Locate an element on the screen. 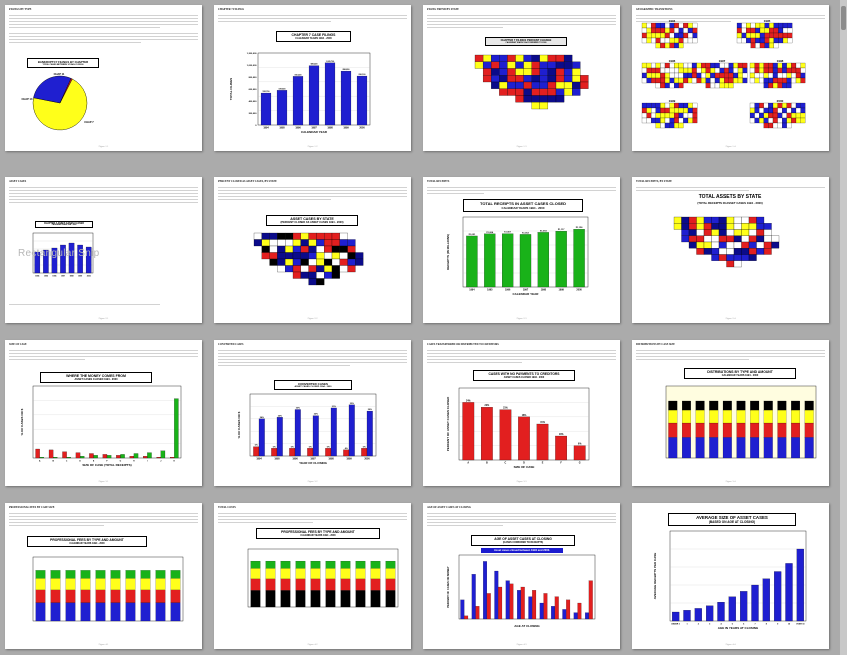 This screenshot has width=847, height=655. vertical-scrollbar is located at coordinates (843, 327).